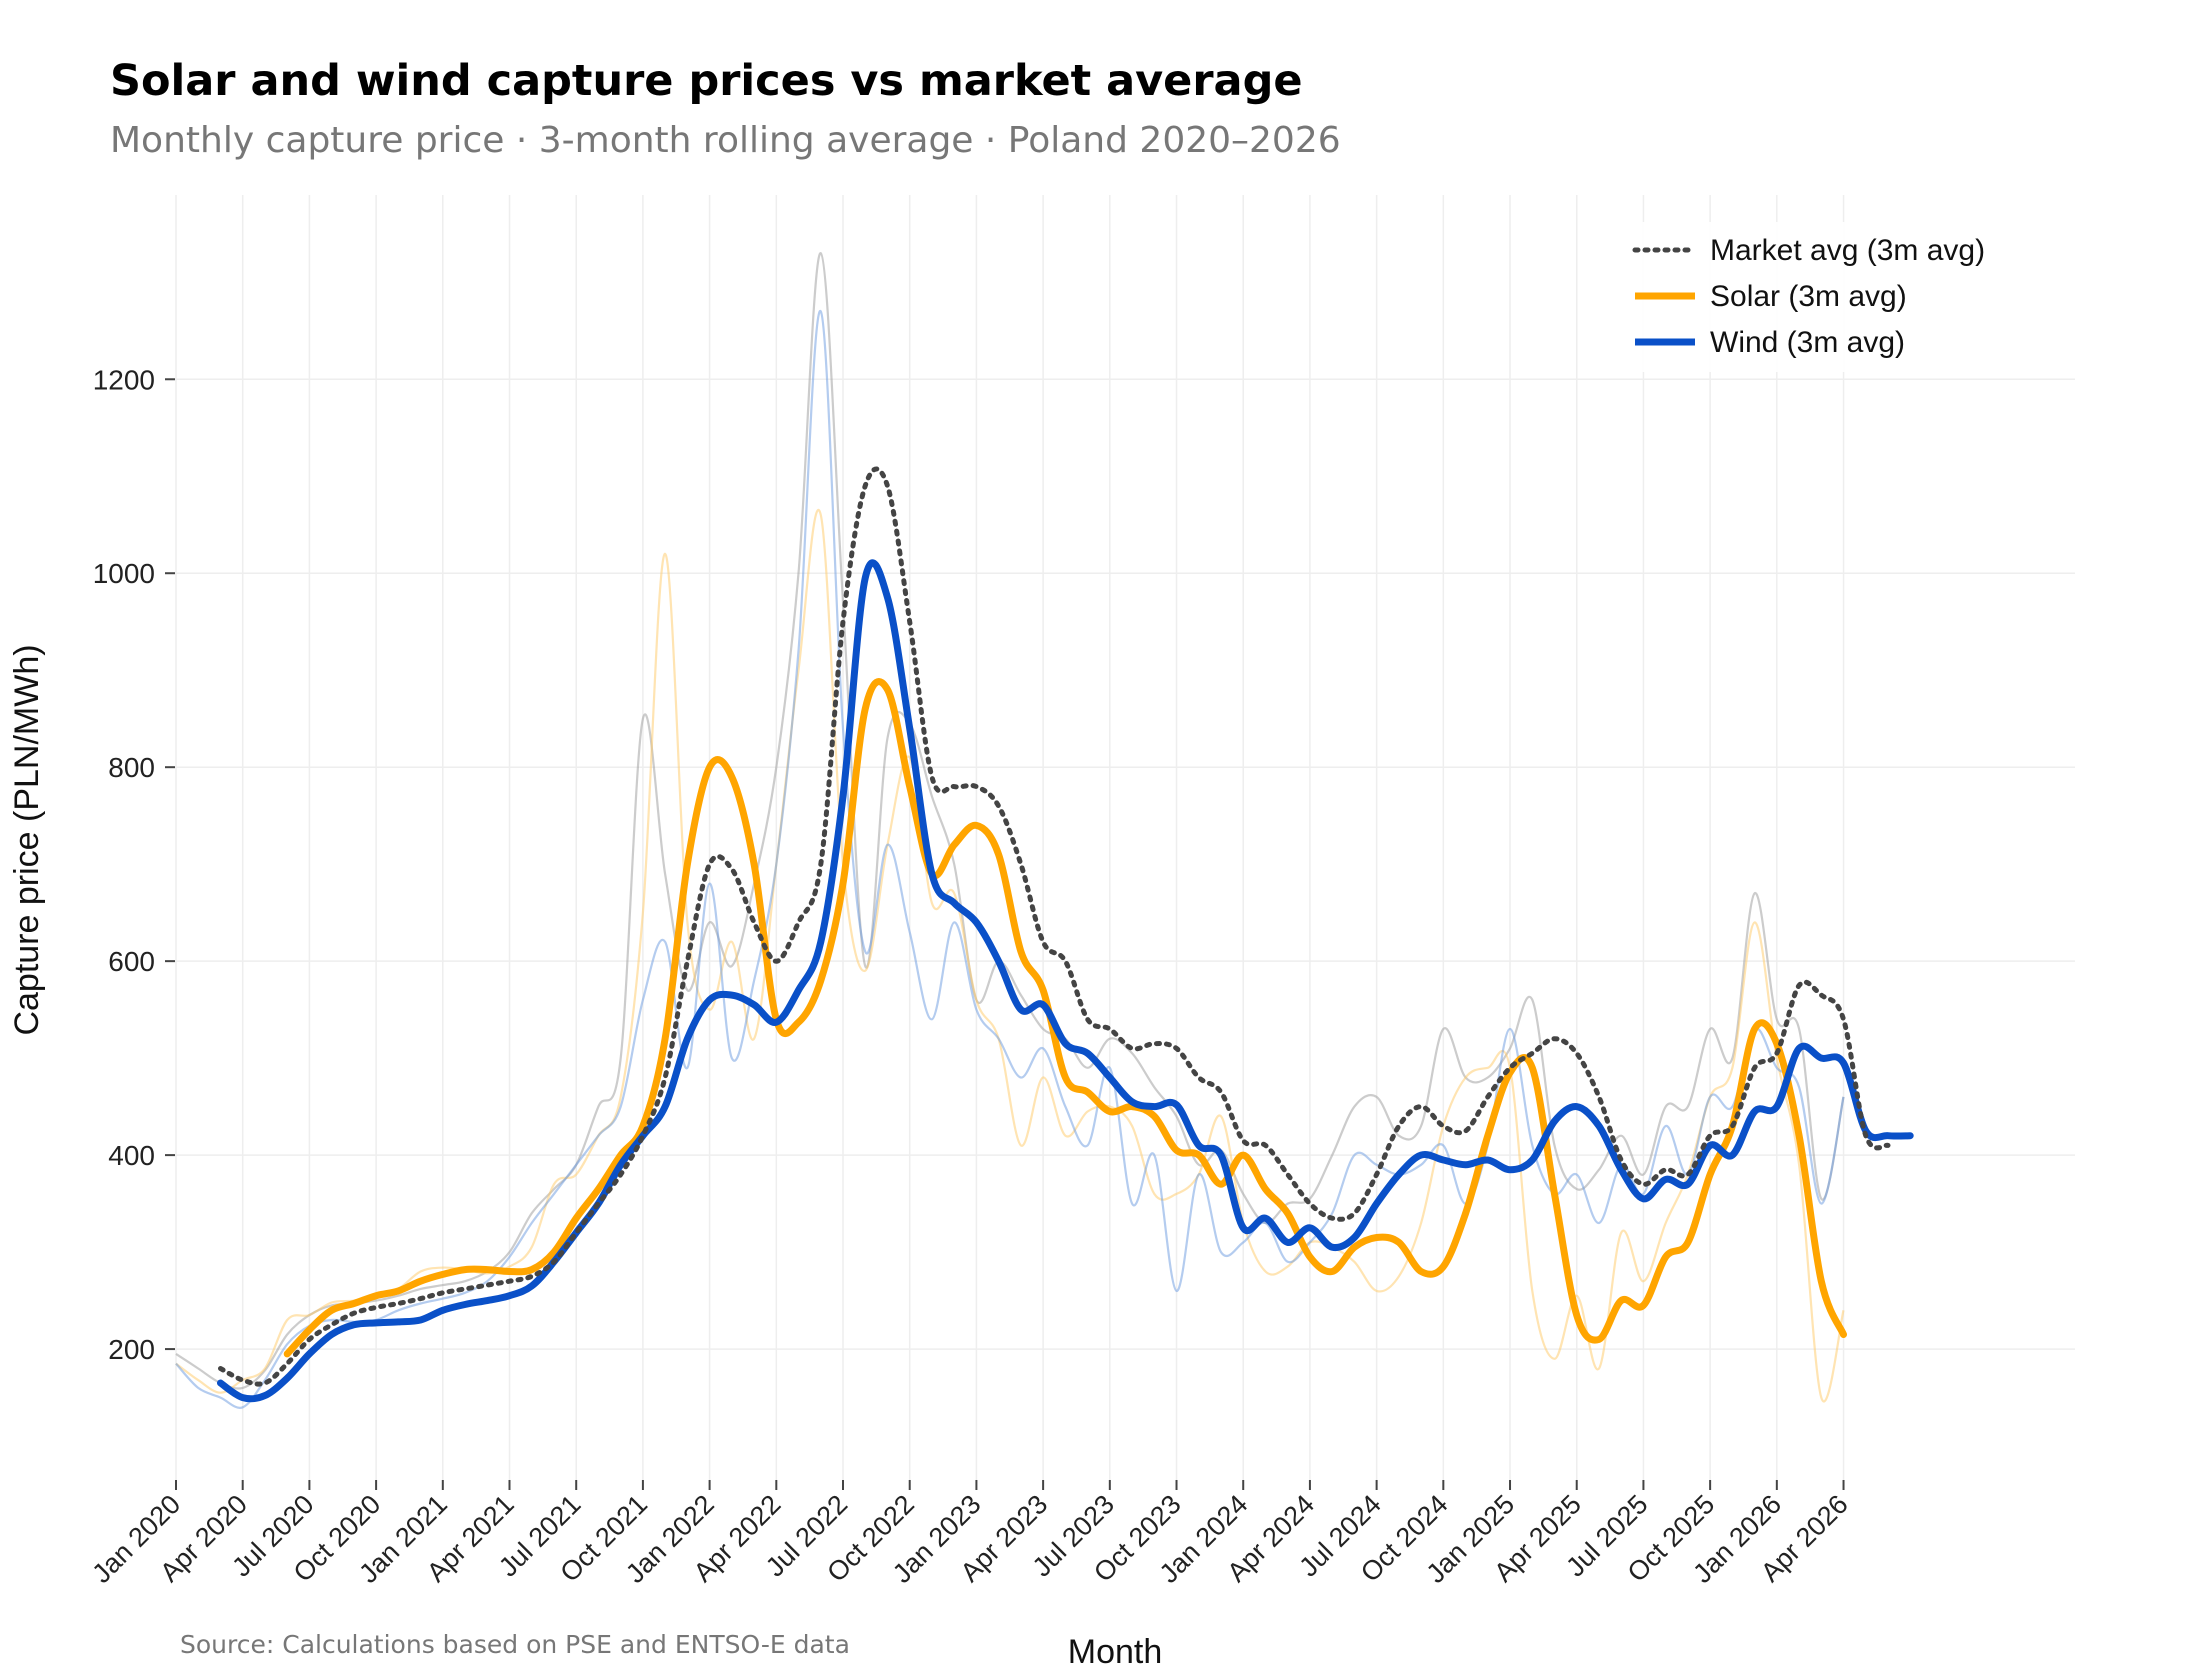 Image resolution: width=2200 pixels, height=1680 pixels. What do you see at coordinates (131, 1349) in the screenshot?
I see `y-tick-label: 200` at bounding box center [131, 1349].